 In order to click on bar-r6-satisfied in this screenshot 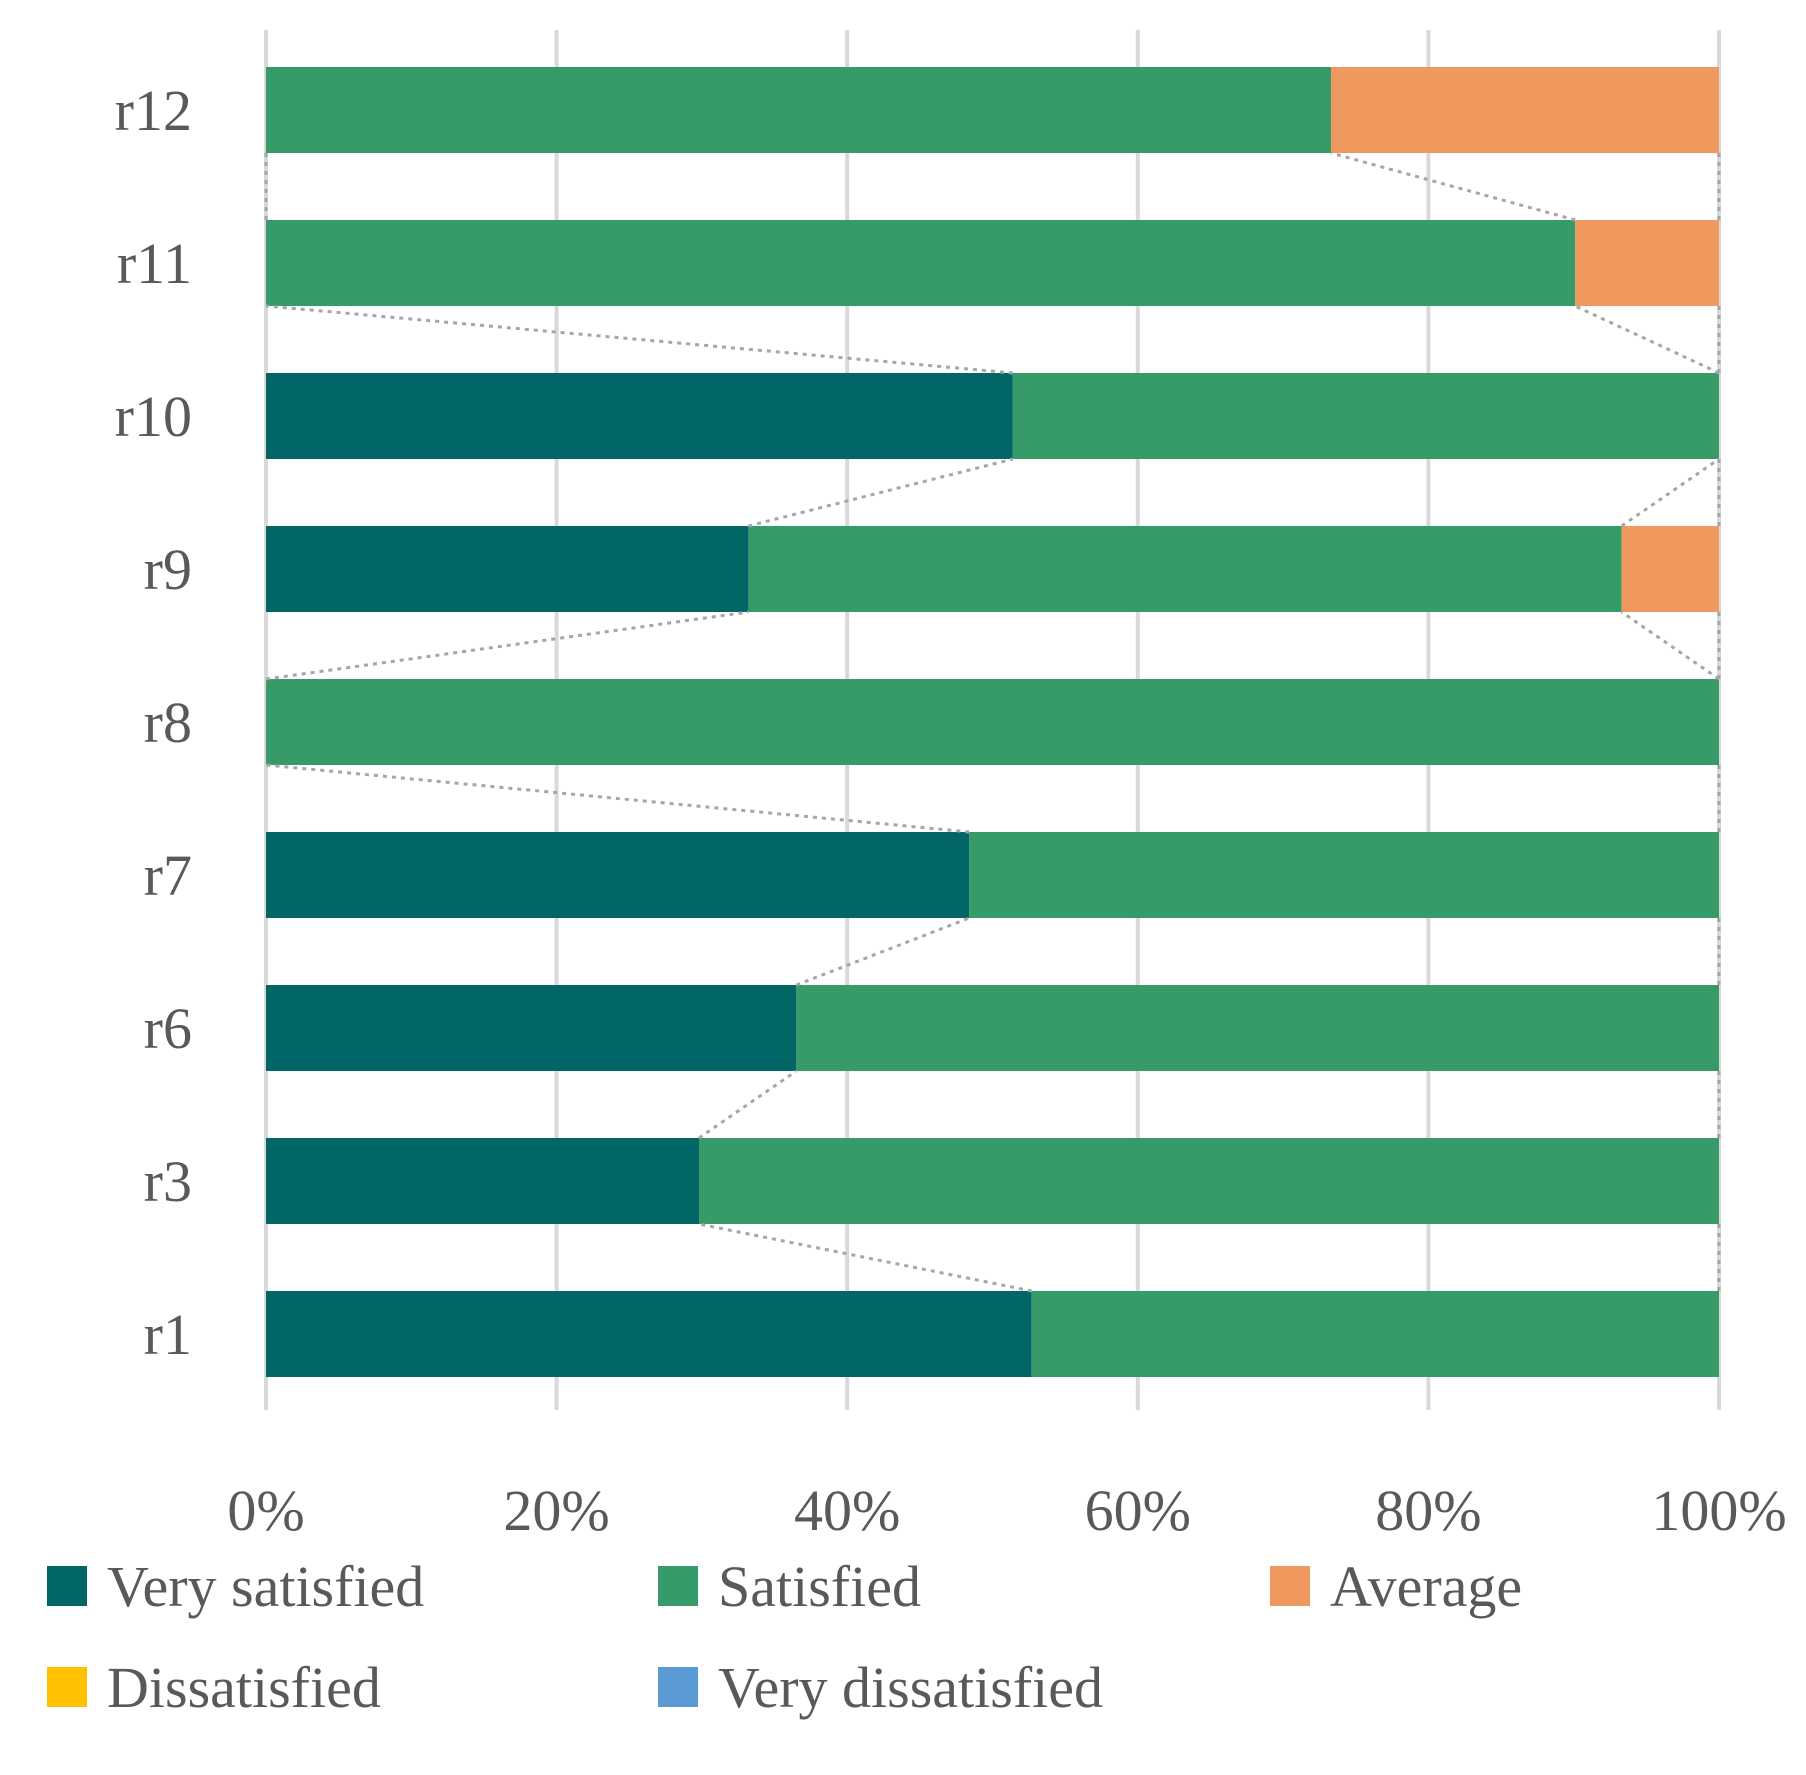, I will do `click(1257, 1028)`.